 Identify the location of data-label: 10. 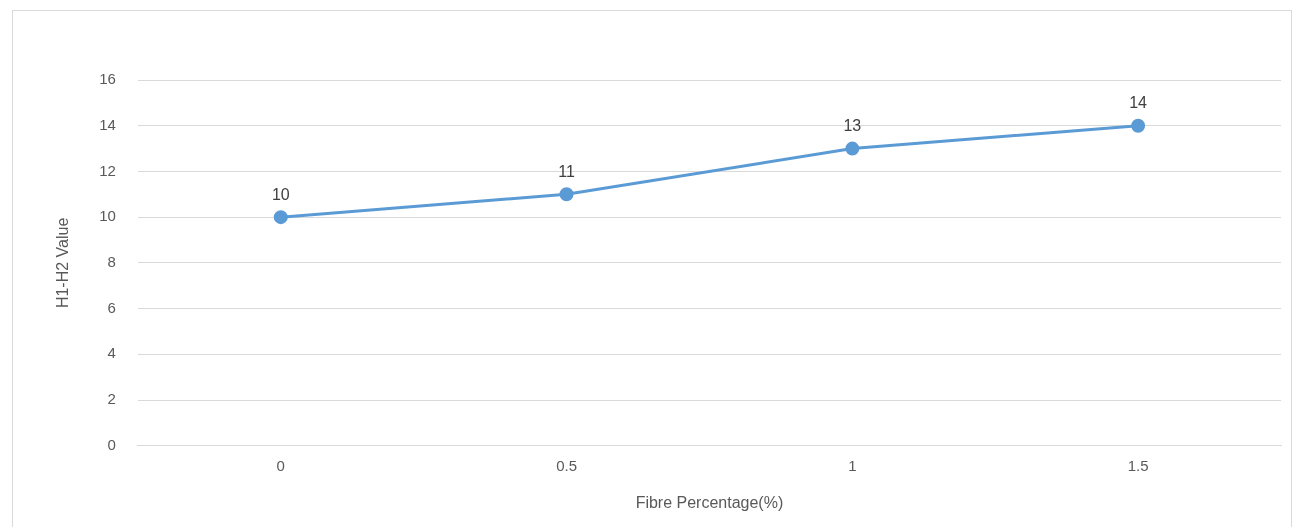
(280, 194).